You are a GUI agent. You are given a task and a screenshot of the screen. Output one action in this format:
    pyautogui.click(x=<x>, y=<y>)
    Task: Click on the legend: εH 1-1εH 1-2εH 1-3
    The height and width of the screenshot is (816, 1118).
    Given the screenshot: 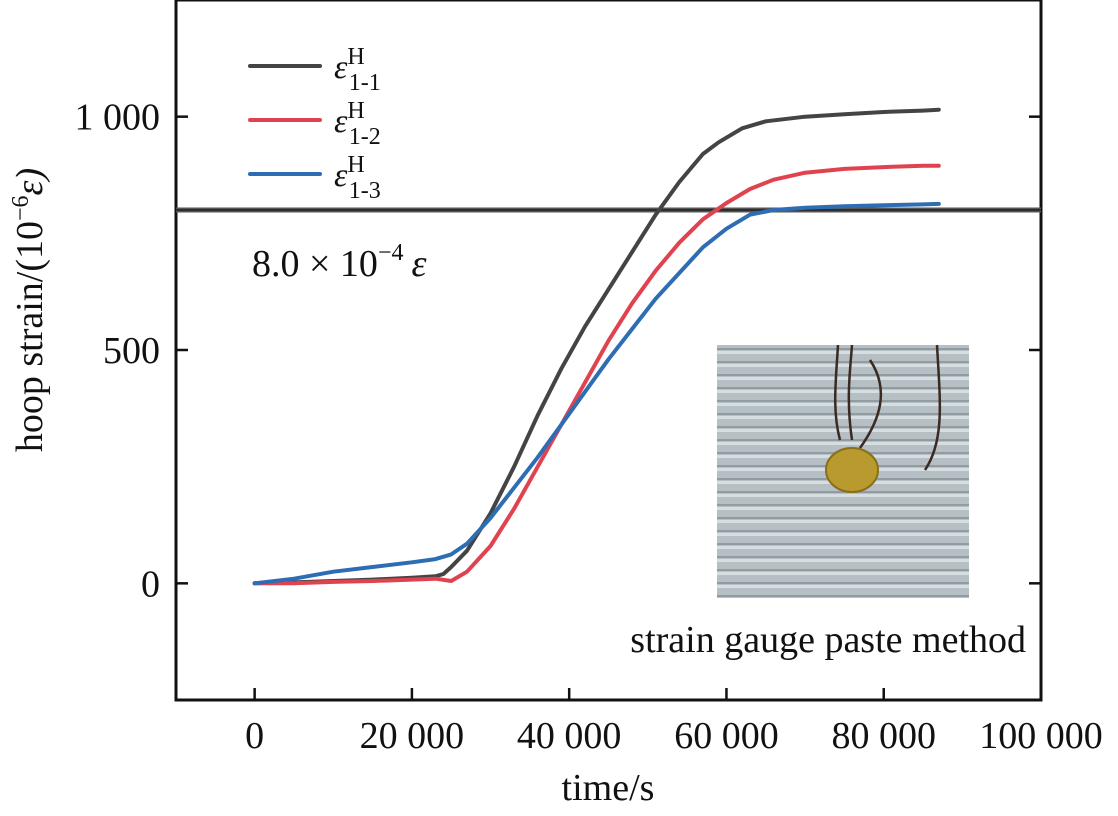 What is the action you would take?
    pyautogui.click(x=314, y=124)
    